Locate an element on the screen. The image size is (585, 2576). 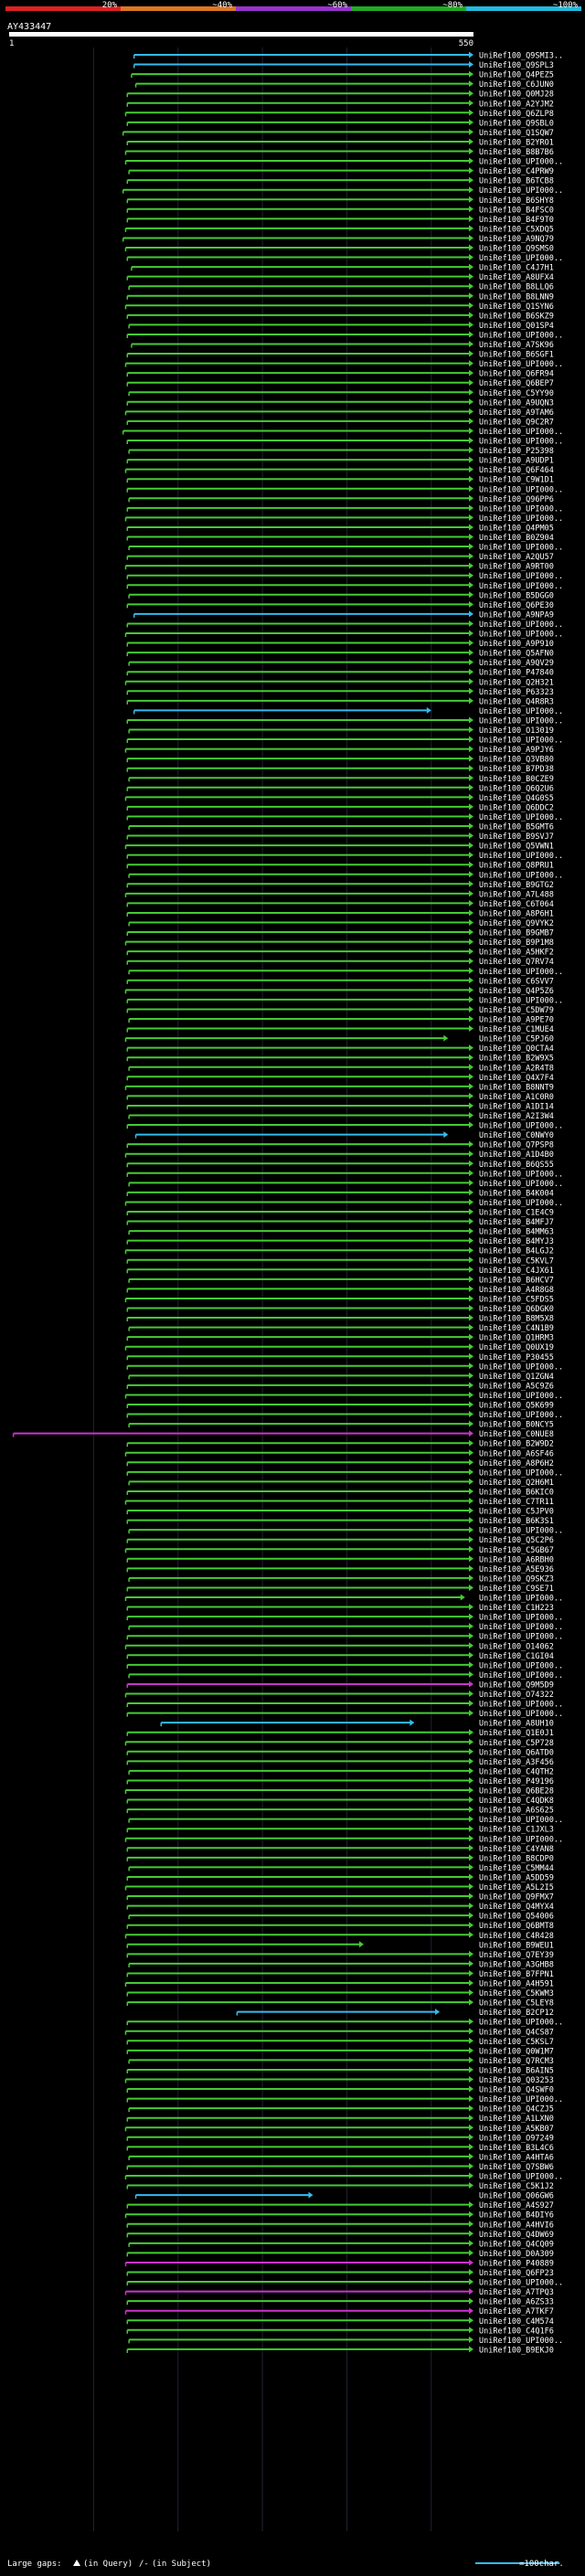
hit-row: UniRef100_Q9VYK2 is located at coordinates (341, 923).